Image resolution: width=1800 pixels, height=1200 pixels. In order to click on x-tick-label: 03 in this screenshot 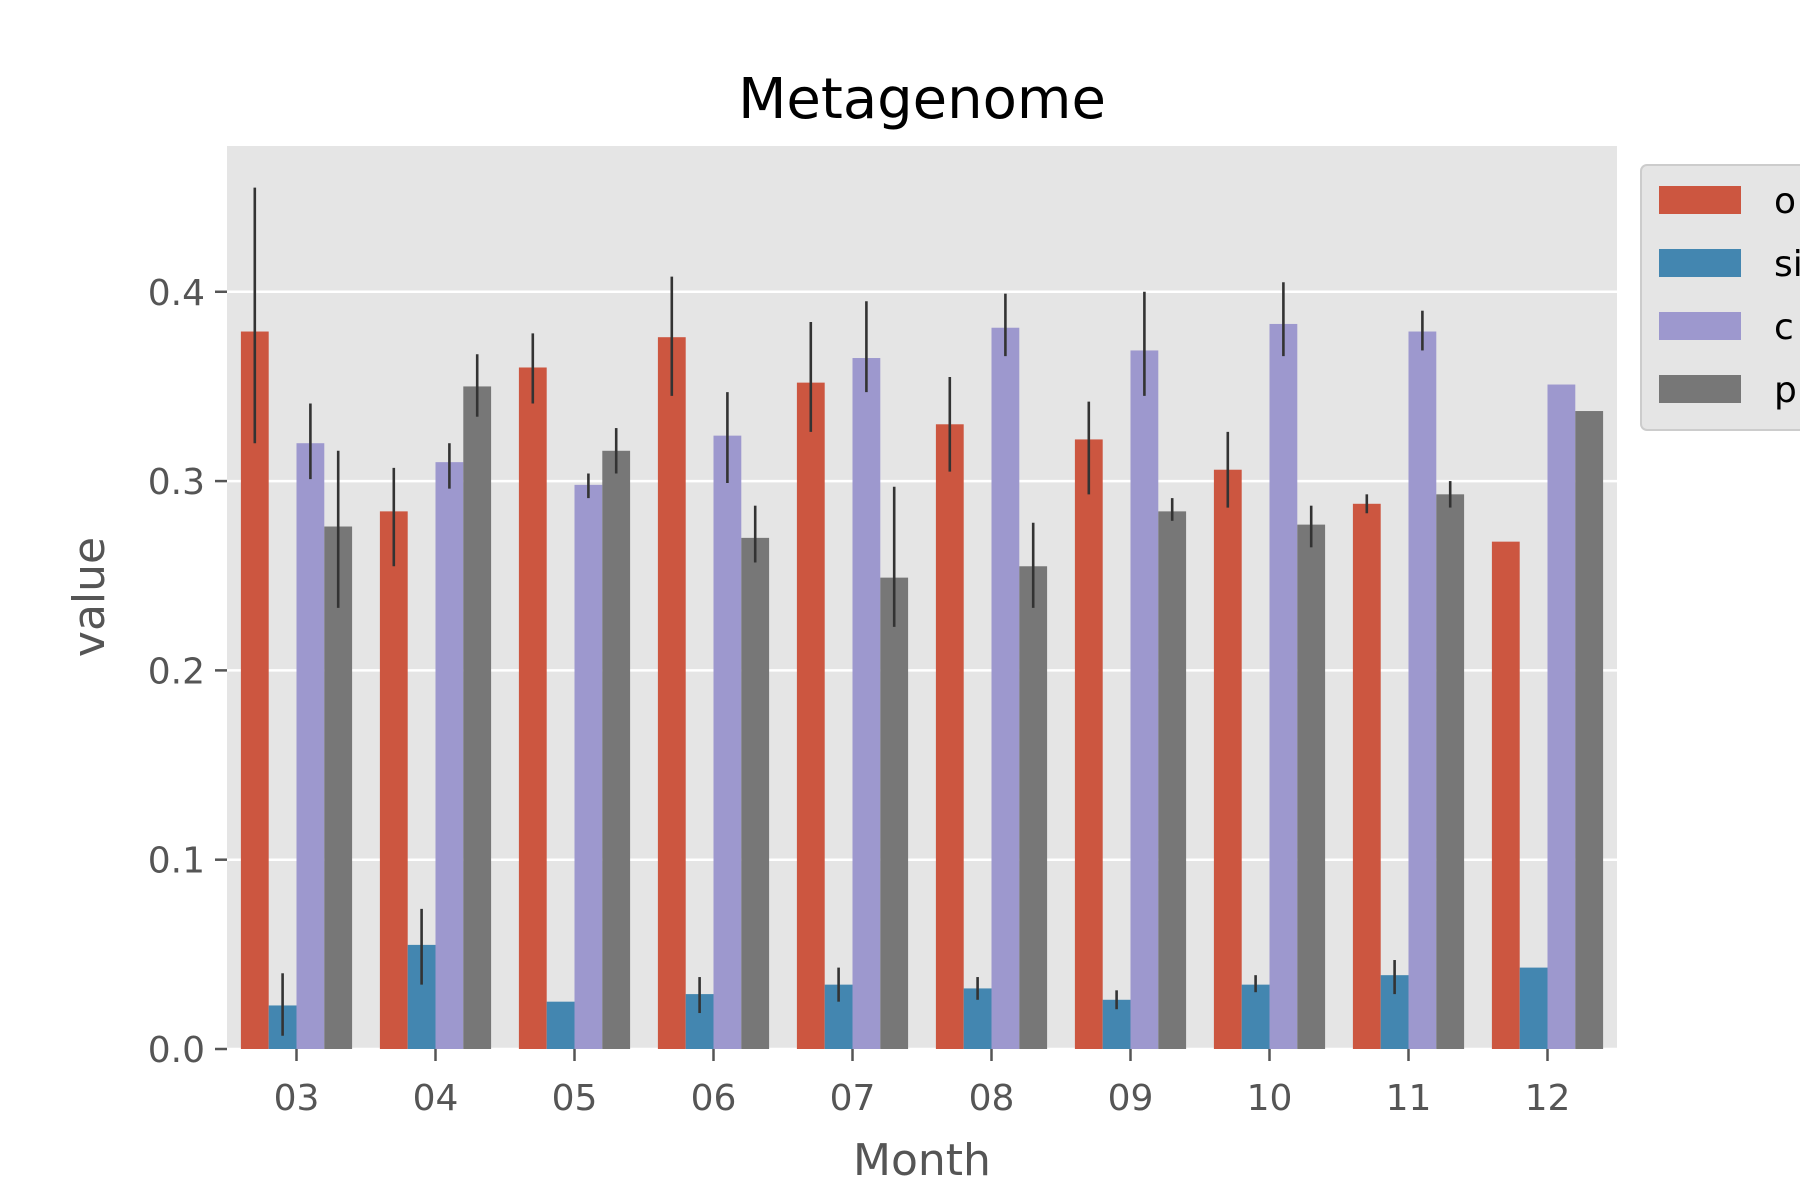, I will do `click(297, 1098)`.